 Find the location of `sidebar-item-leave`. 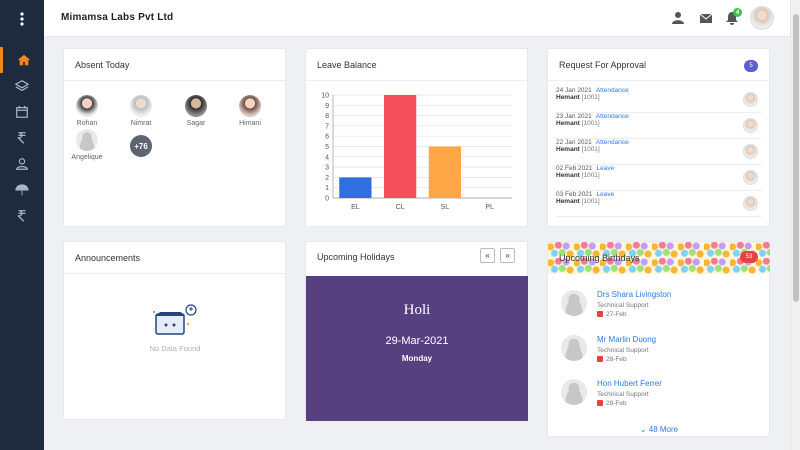

sidebar-item-leave is located at coordinates (22, 190).